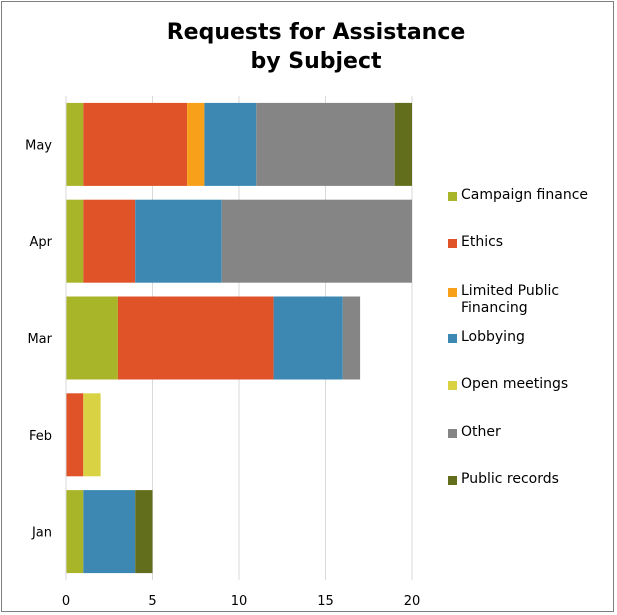 This screenshot has width=617, height=615. I want to click on chart-title: Requests for Assistance by Subject, so click(308, 47).